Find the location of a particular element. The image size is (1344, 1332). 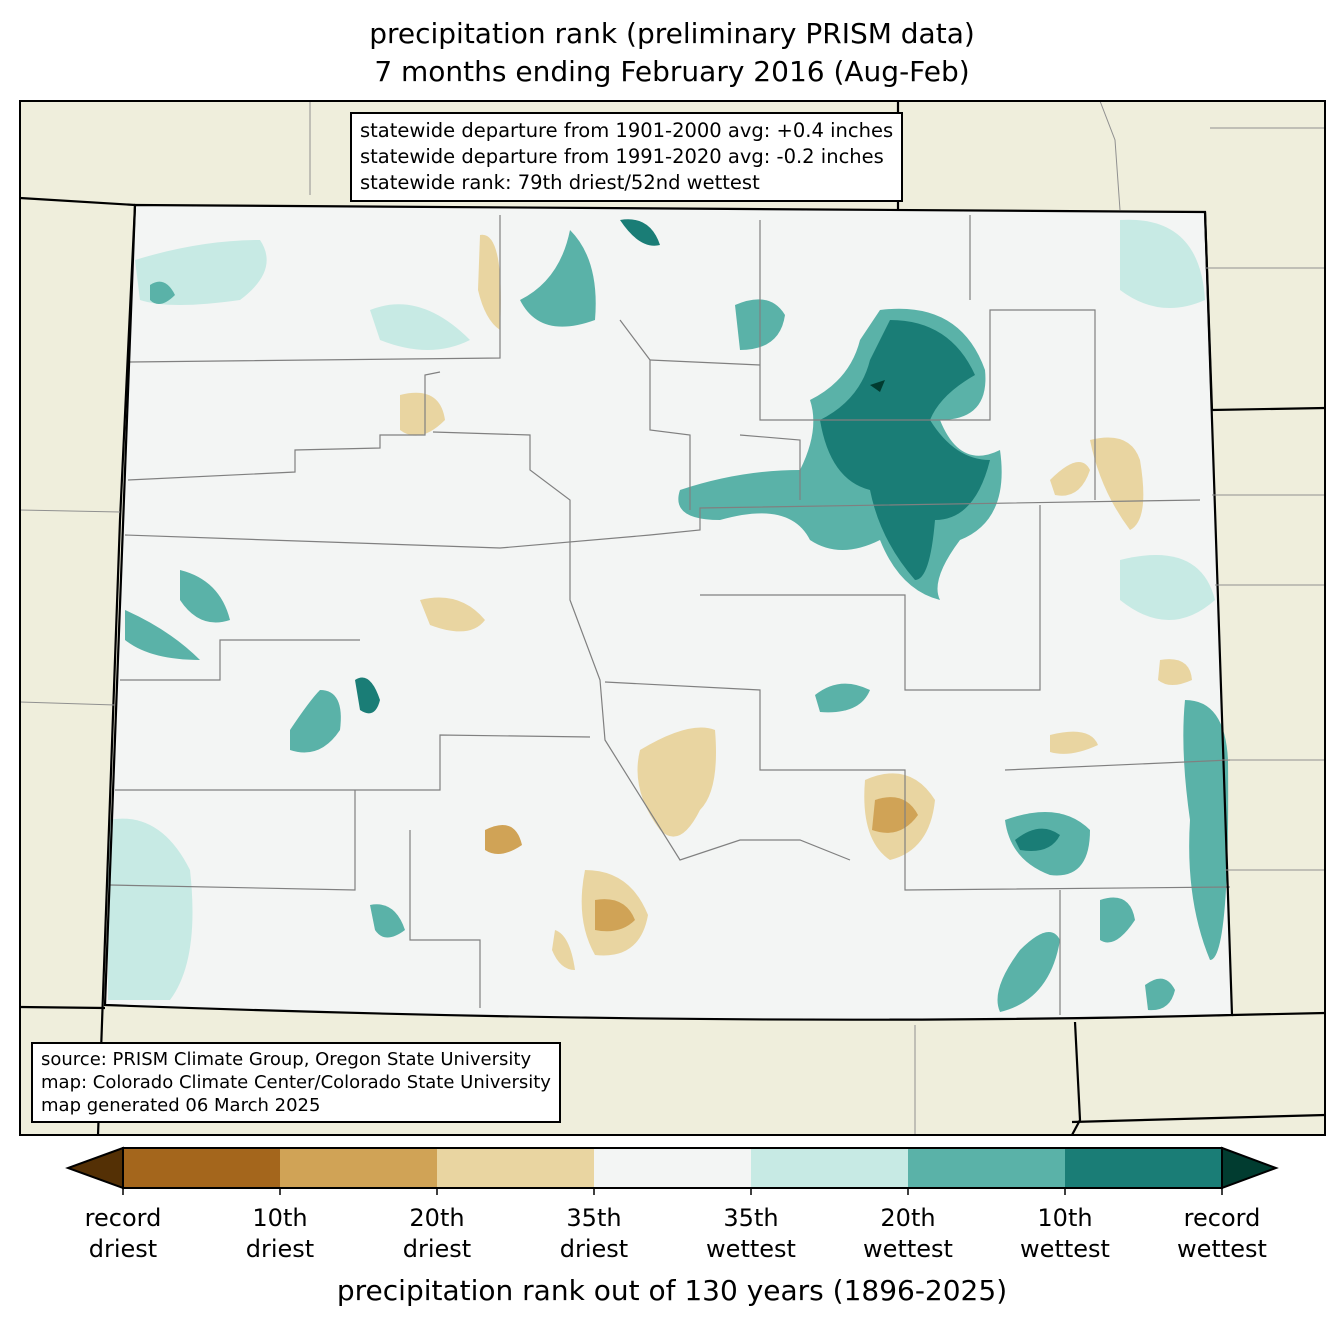

colorbar-tick-label: 10th wettest is located at coordinates (1065, 1234).